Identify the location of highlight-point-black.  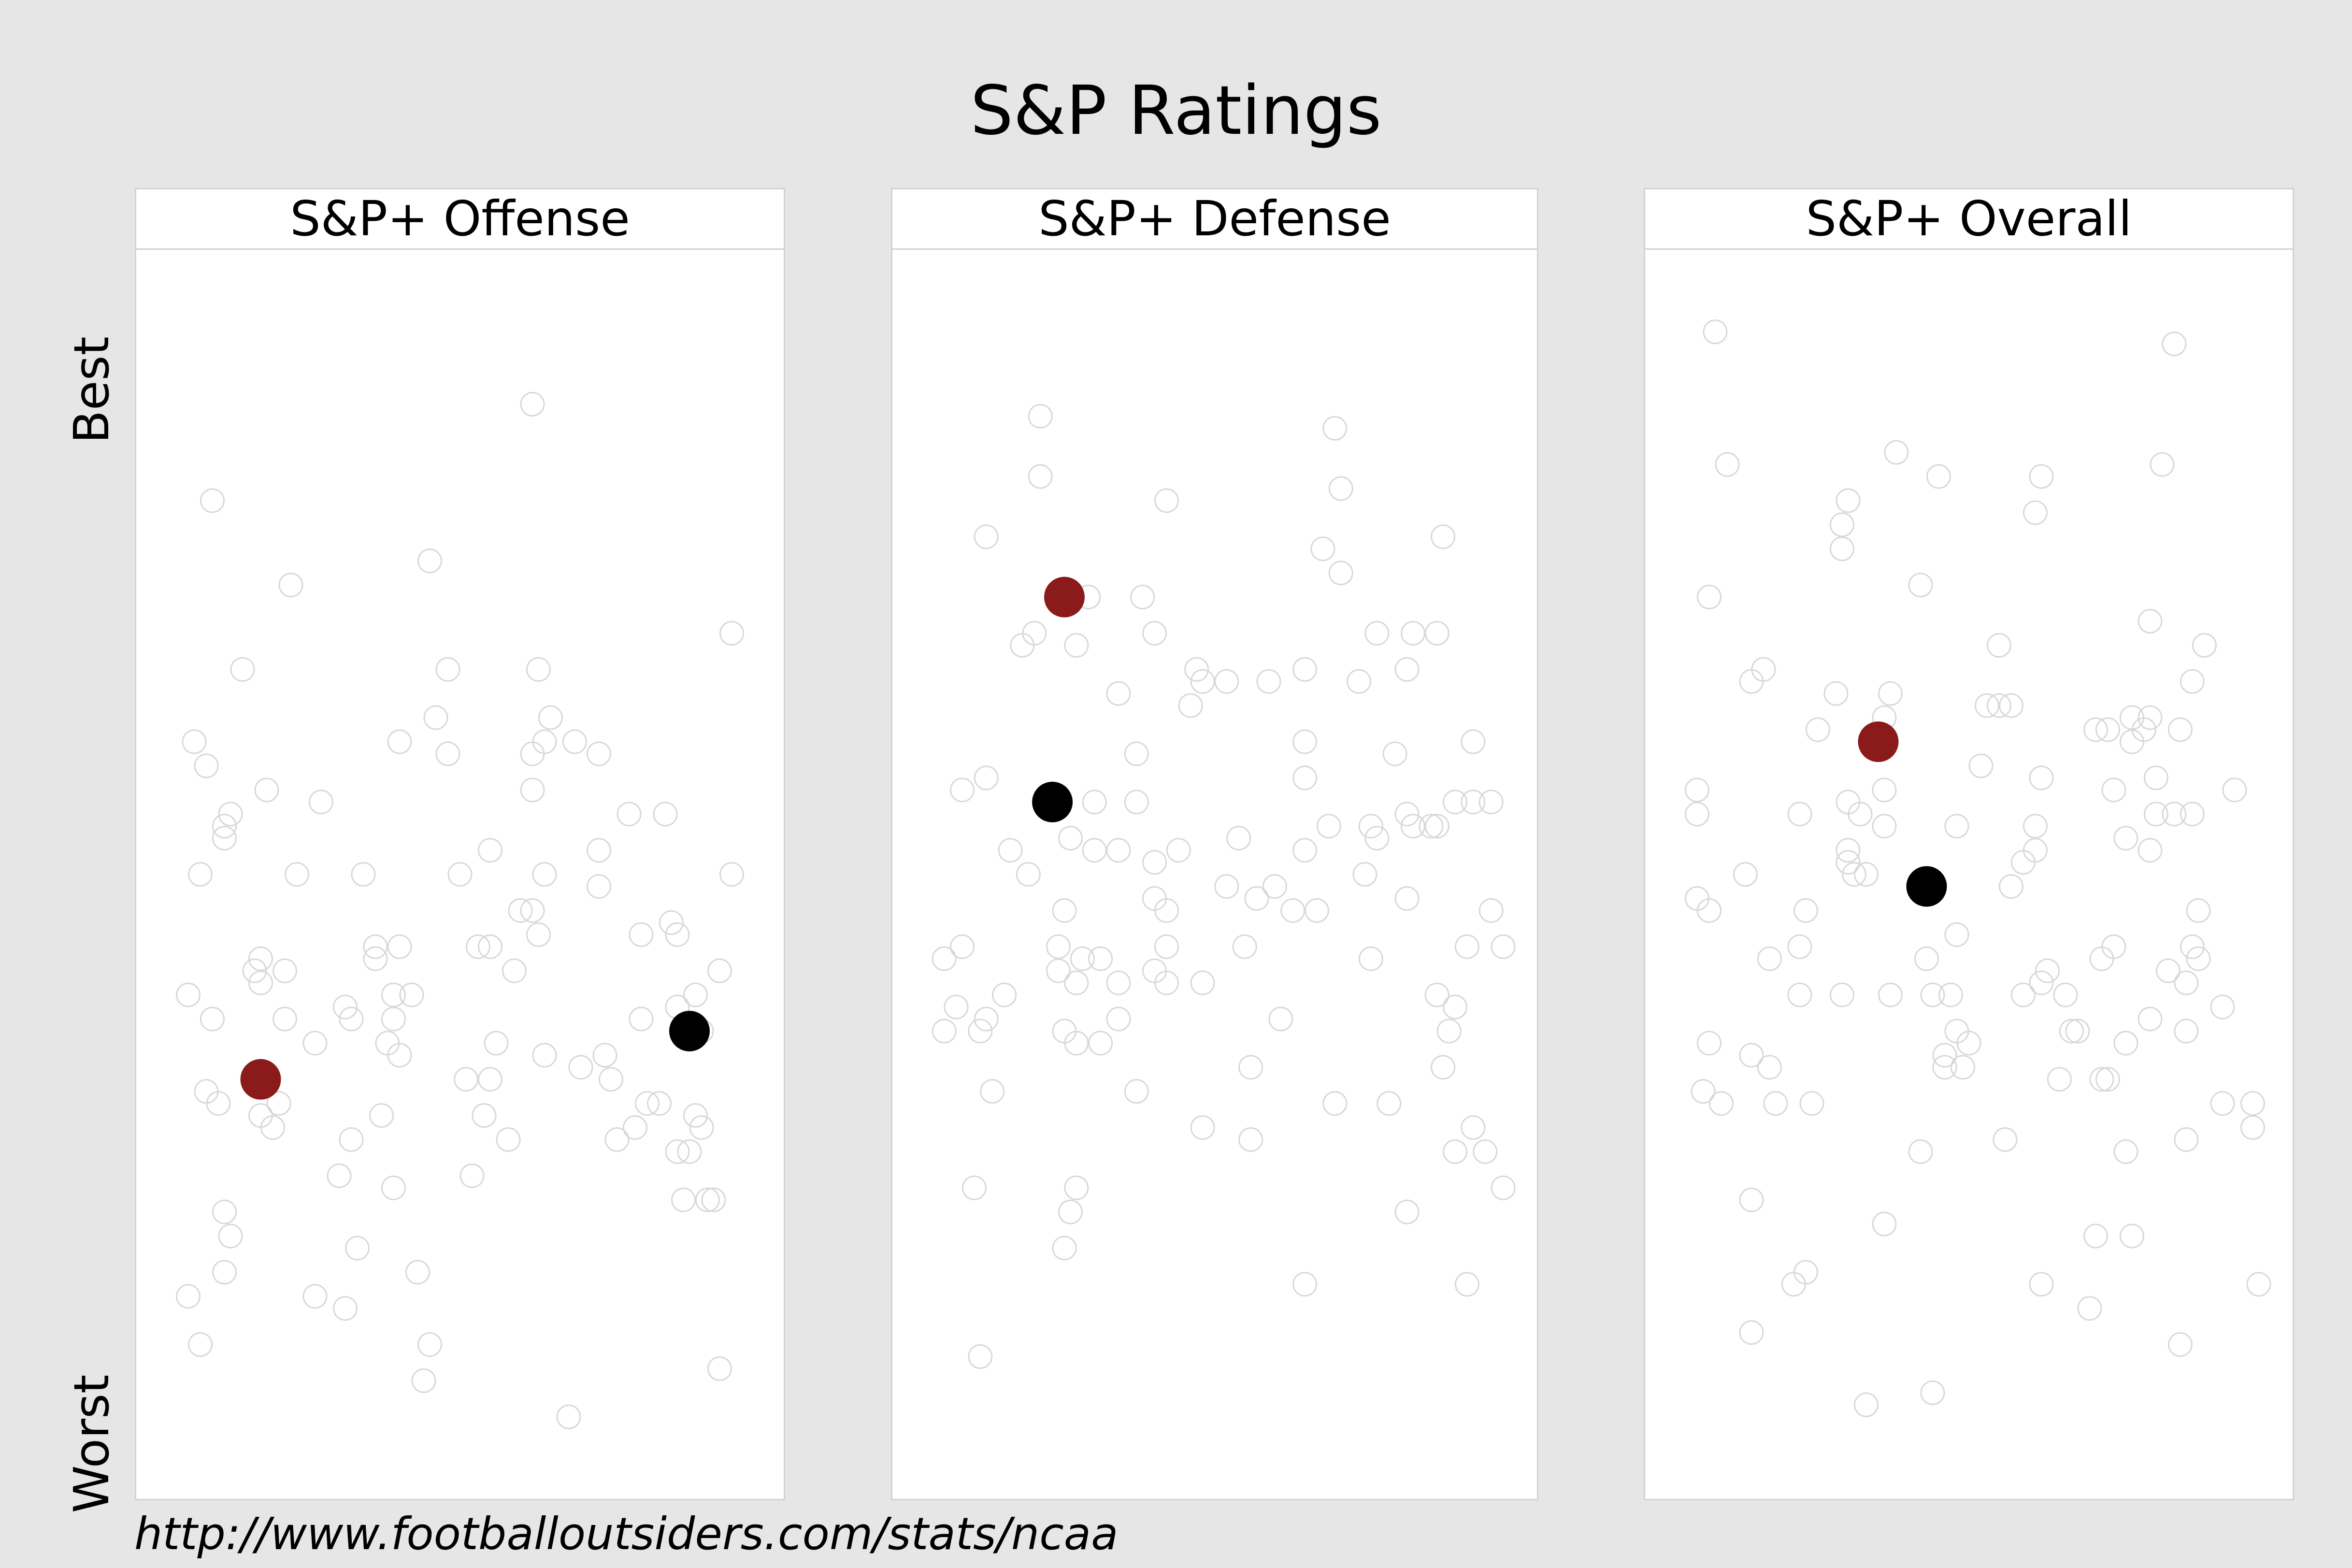
(689, 1031).